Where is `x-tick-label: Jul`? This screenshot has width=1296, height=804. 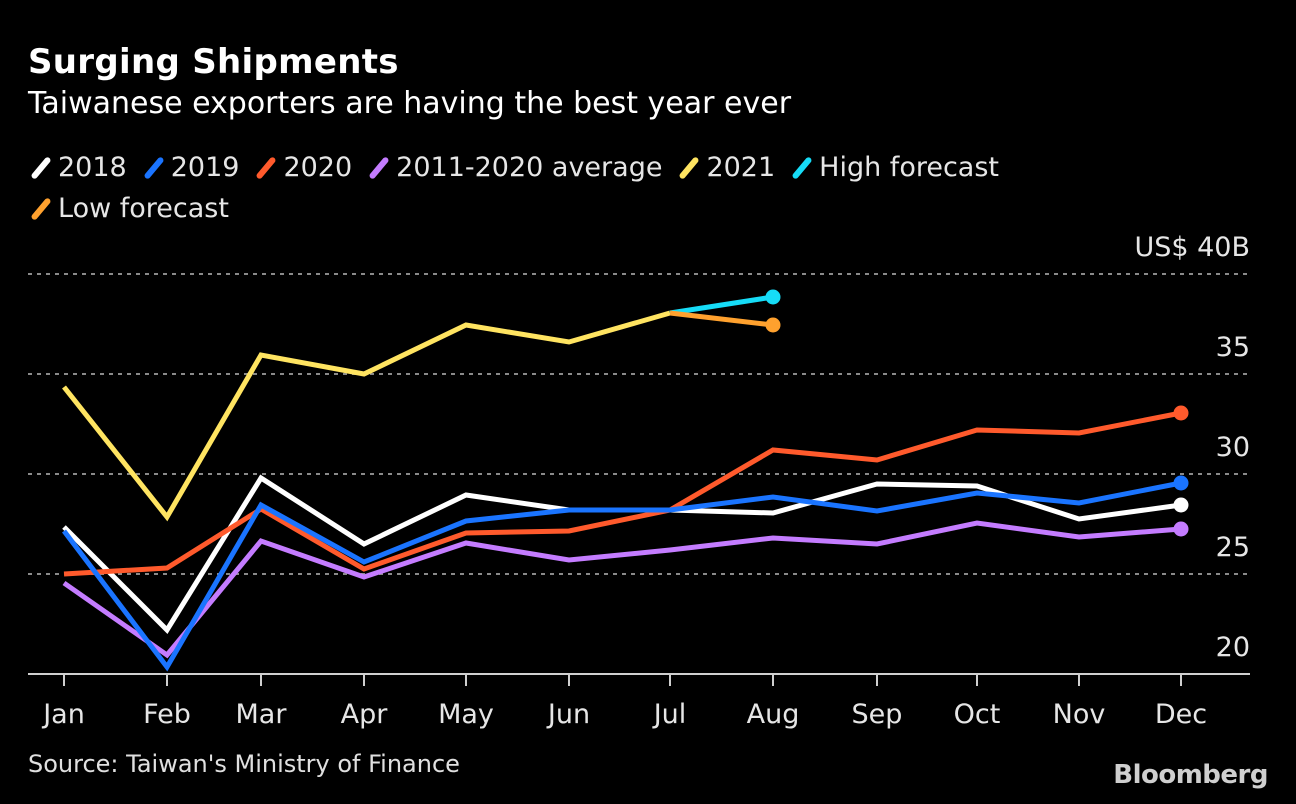
x-tick-label: Jul is located at coordinates (669, 714).